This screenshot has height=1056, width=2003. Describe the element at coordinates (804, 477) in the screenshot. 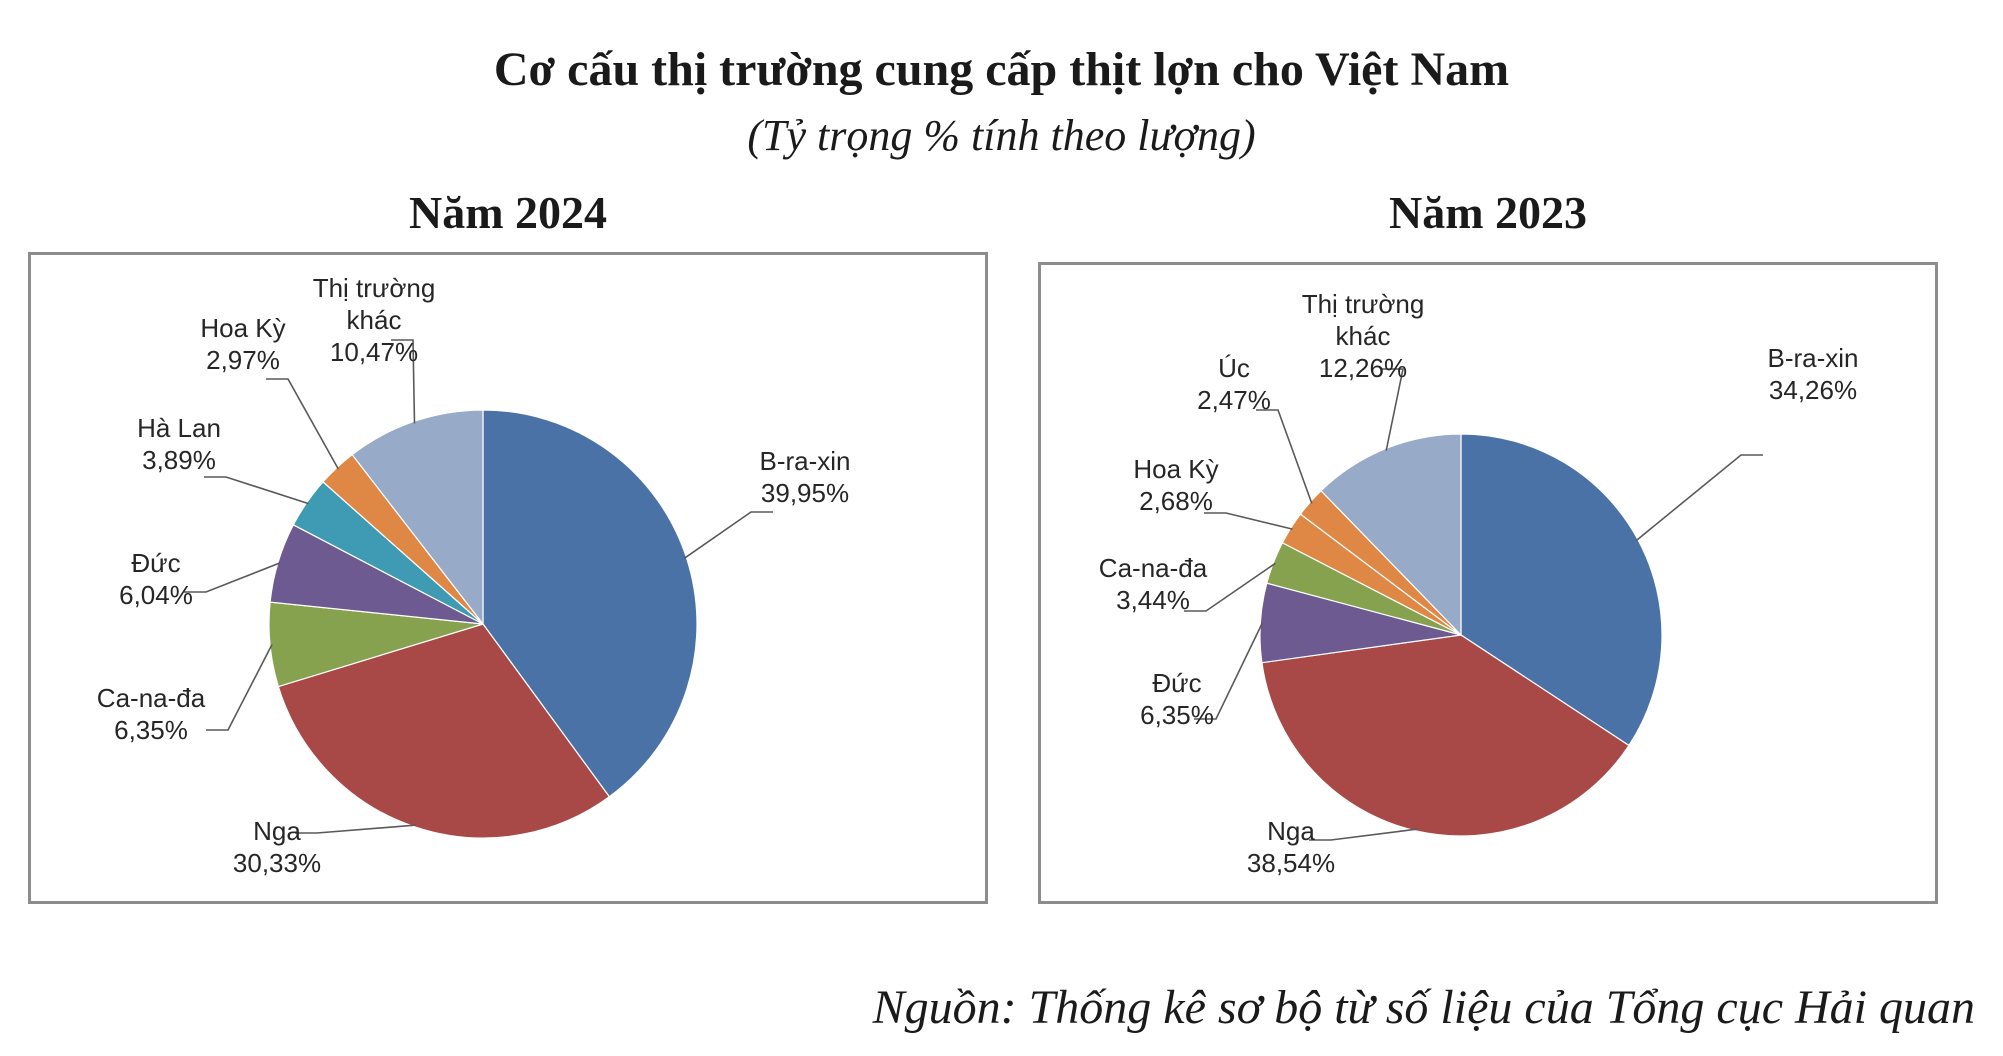

I see `pie-2024-label-b-ra-xin: B-ra-xin 39,95%` at that location.